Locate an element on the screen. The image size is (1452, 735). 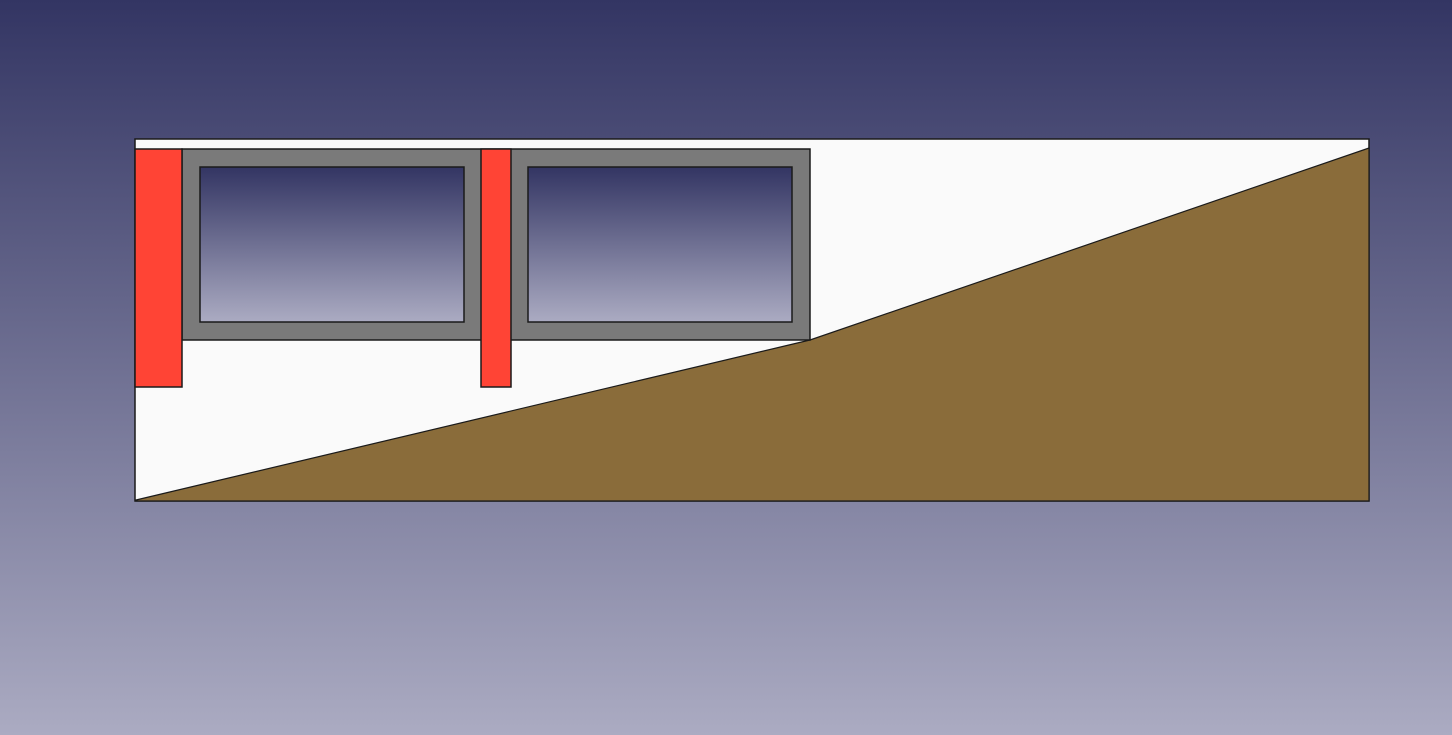
pile-middle is located at coordinates (496, 268).